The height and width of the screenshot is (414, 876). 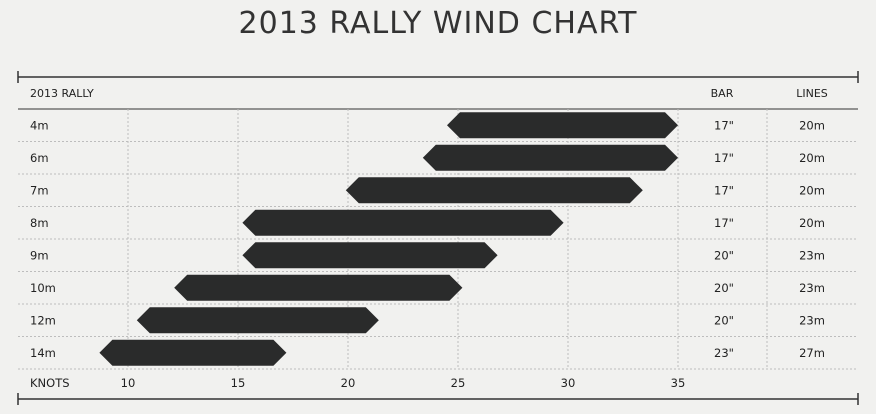 I want to click on range-bar-7m, so click(x=494, y=190).